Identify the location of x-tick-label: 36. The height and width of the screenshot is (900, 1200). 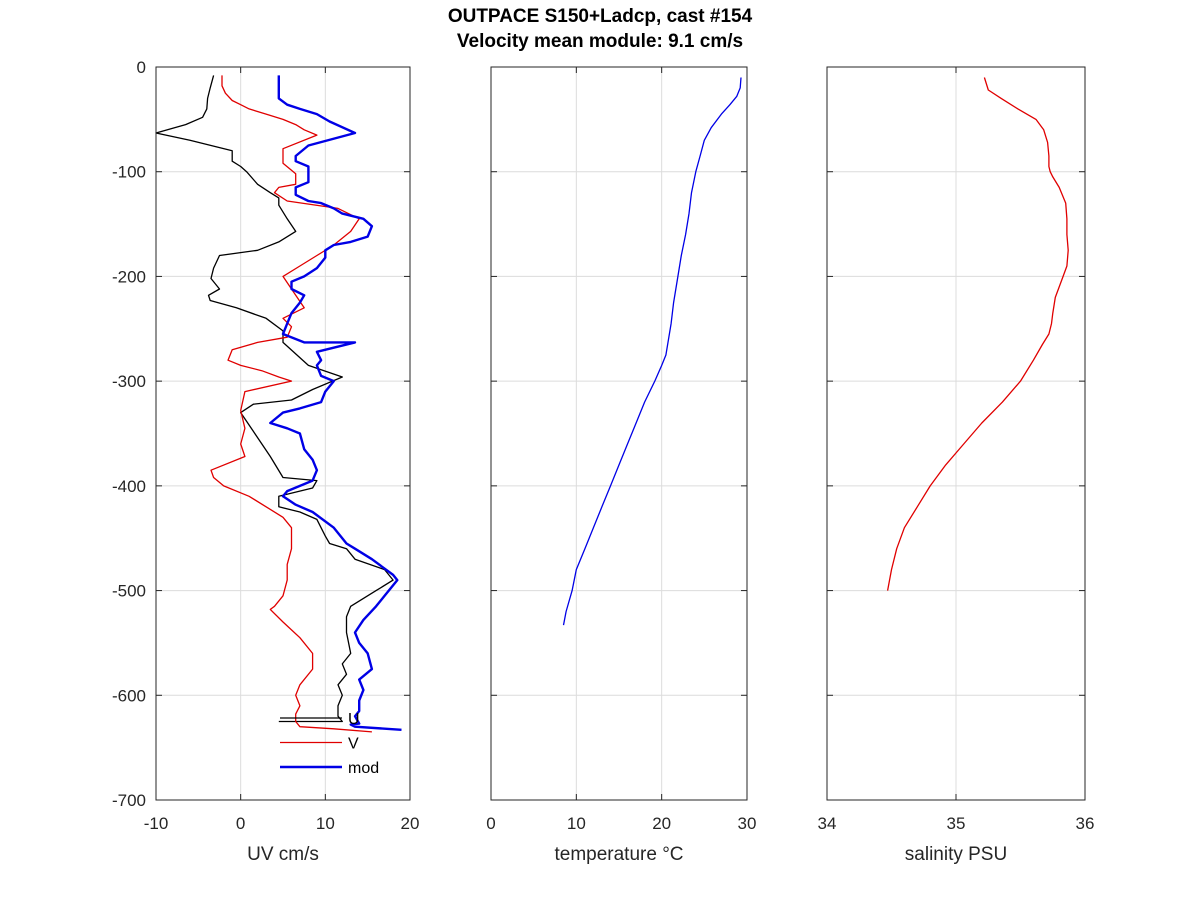
(1085, 823).